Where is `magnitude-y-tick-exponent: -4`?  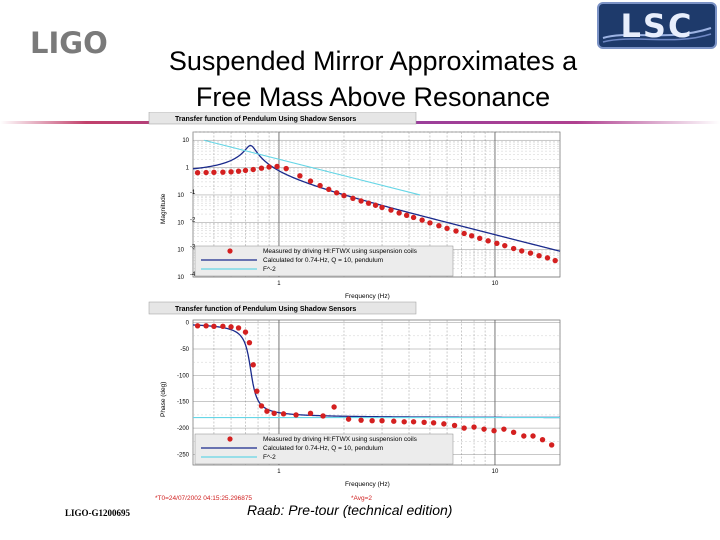
magnitude-y-tick-exponent: -4 is located at coordinates (193, 275).